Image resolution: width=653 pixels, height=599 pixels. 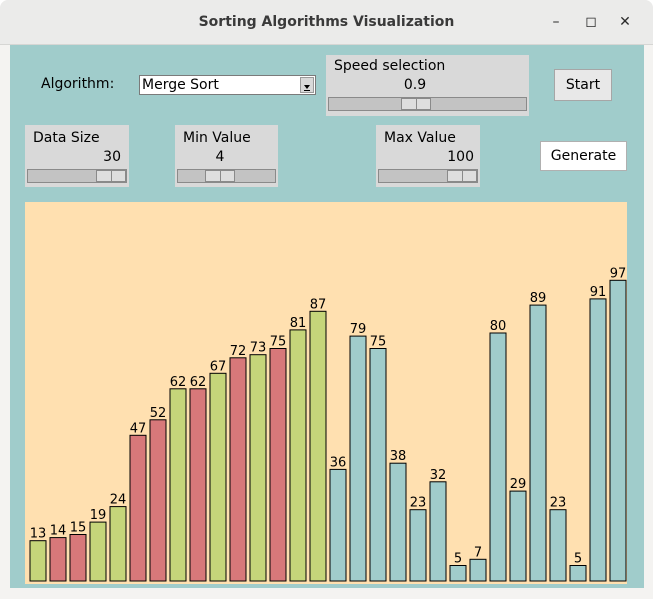 What do you see at coordinates (618, 273) in the screenshot?
I see `bar-label-29: 97` at bounding box center [618, 273].